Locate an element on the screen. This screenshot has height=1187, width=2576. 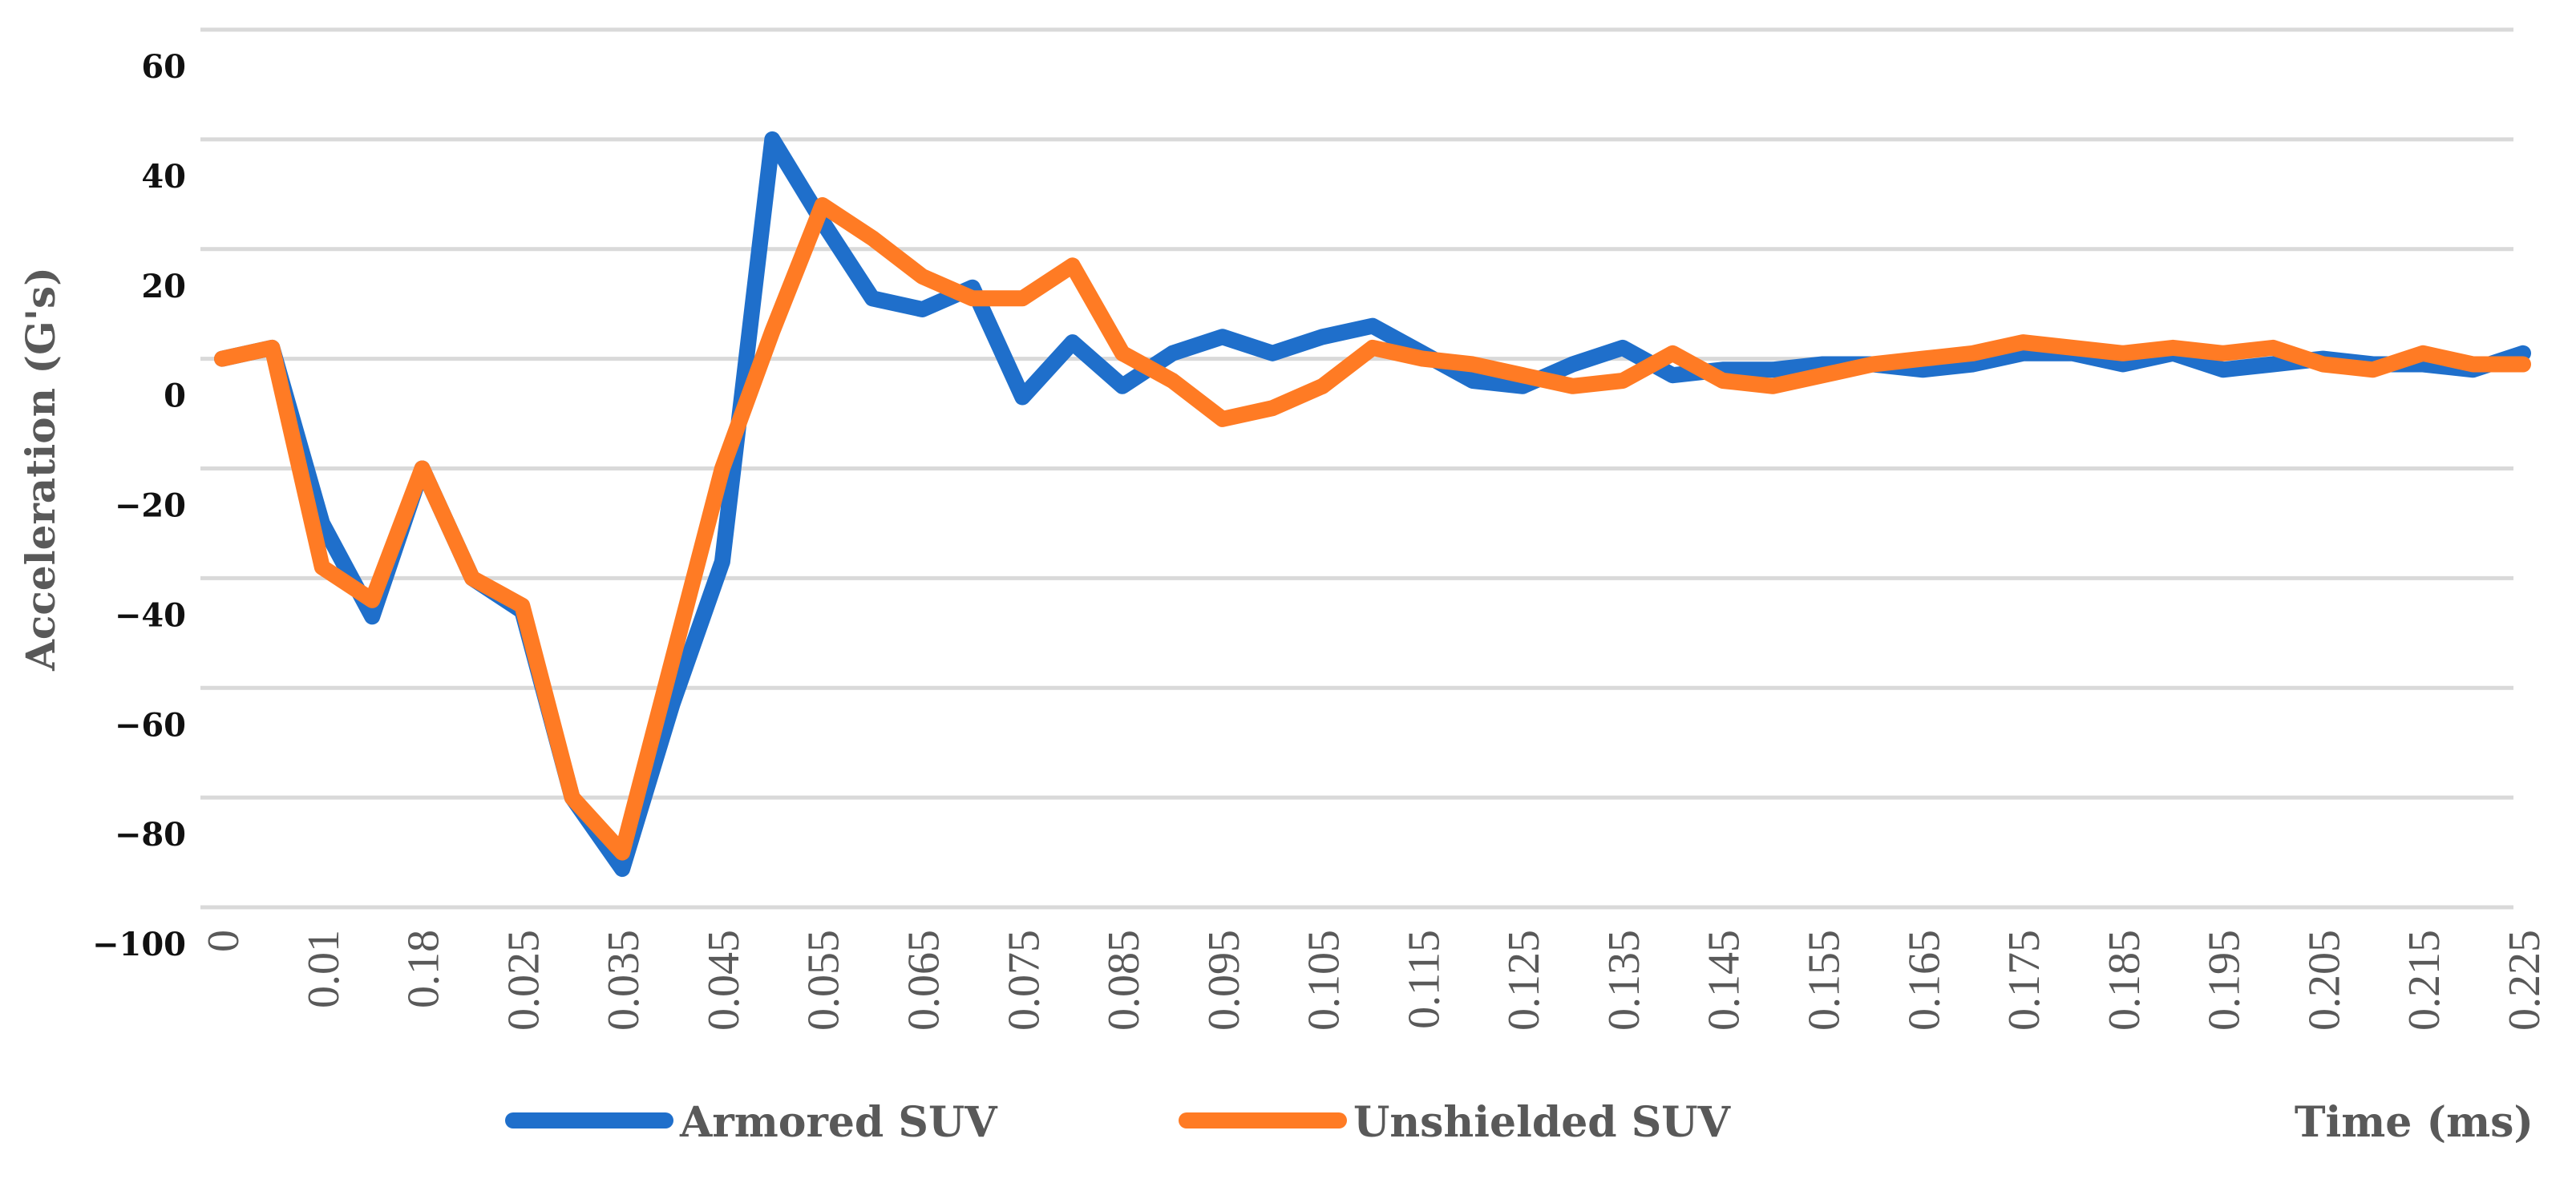
x-tick-label: 0.225 is located at coordinates (2525, 981).